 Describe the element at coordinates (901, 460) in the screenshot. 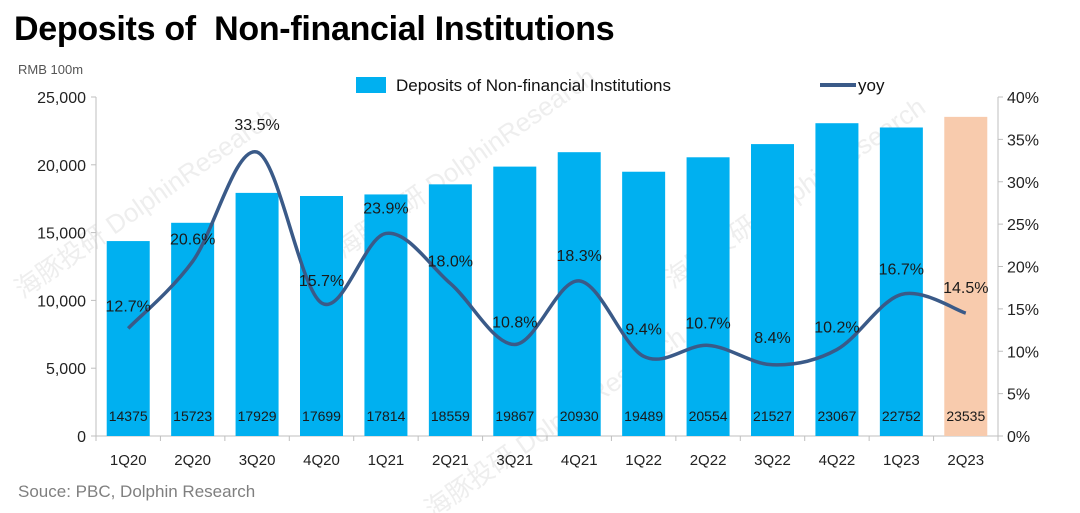

I see `x-tick-label: 1Q23` at that location.